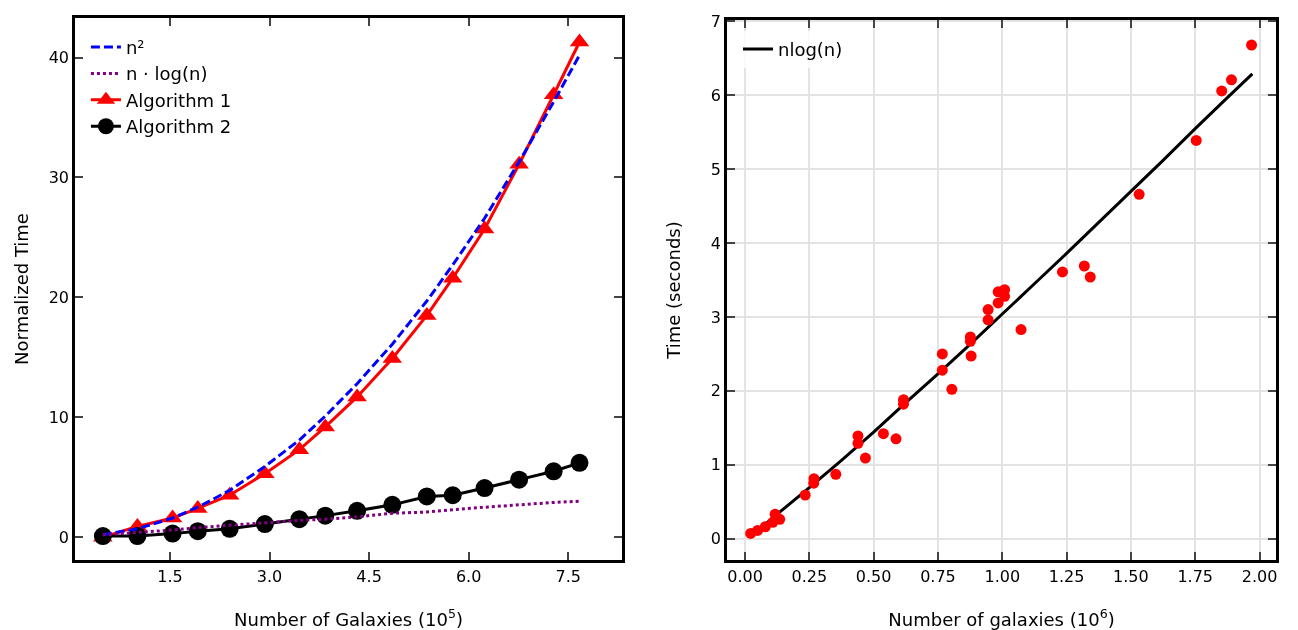  Describe the element at coordinates (1195, 576) in the screenshot. I see `x-tick-label: 1.75` at that location.